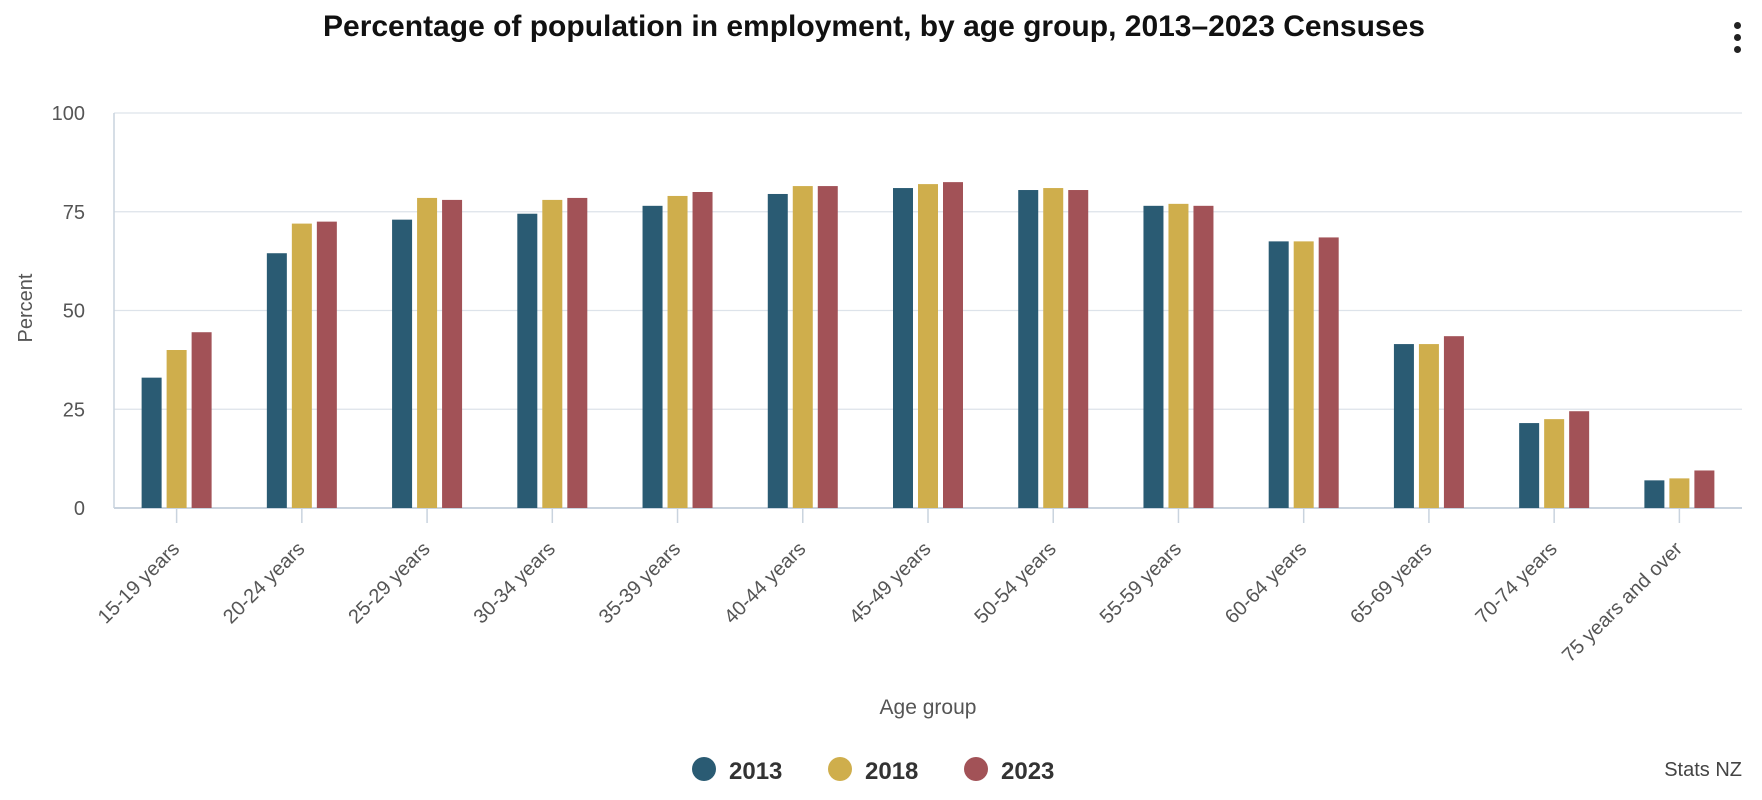  What do you see at coordinates (139, 583) in the screenshot?
I see `x-tick-label: 15-19 years` at bounding box center [139, 583].